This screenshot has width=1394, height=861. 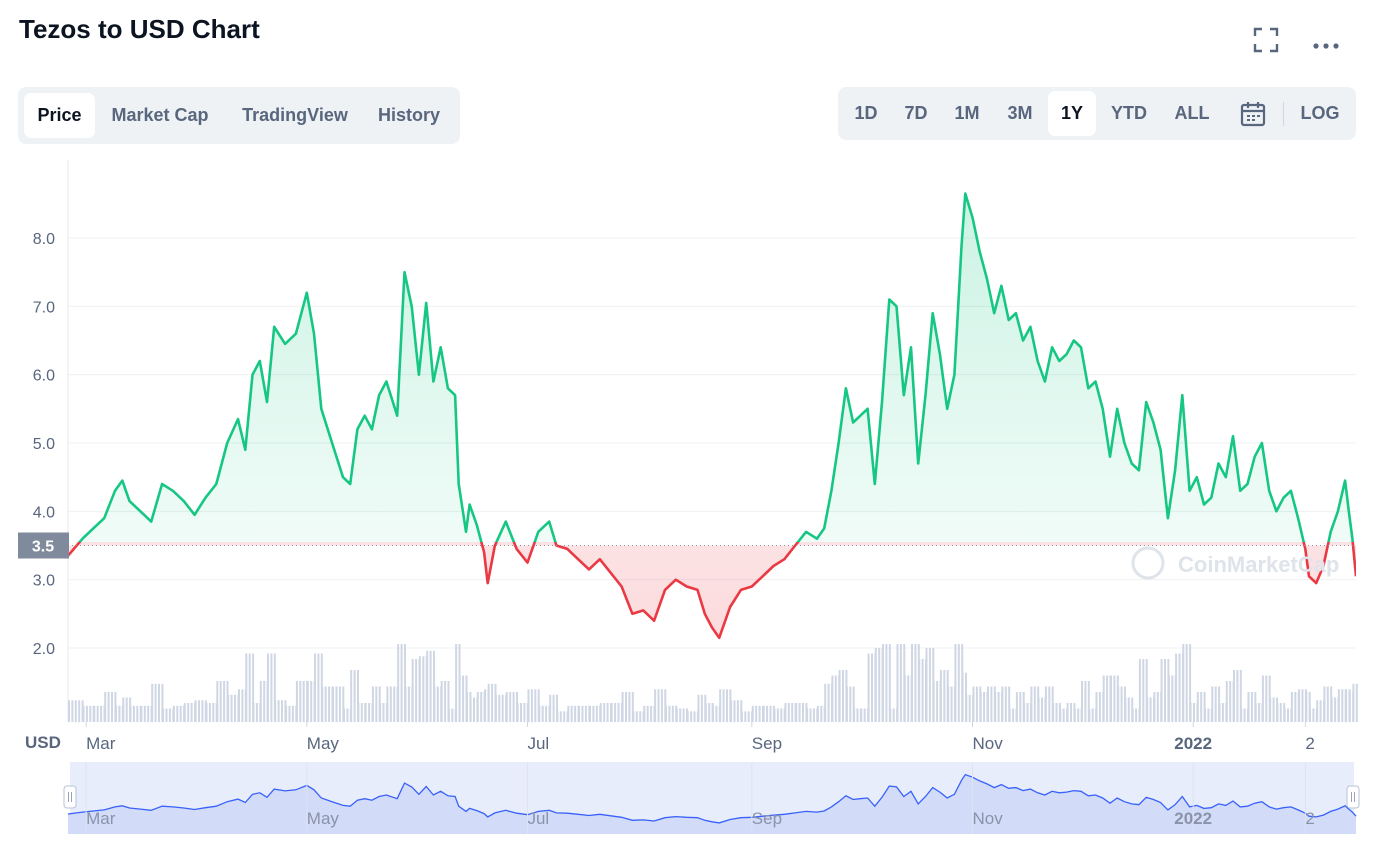 I want to click on chart-type-tabs: Price Market Cap TradingView History, so click(x=239, y=115).